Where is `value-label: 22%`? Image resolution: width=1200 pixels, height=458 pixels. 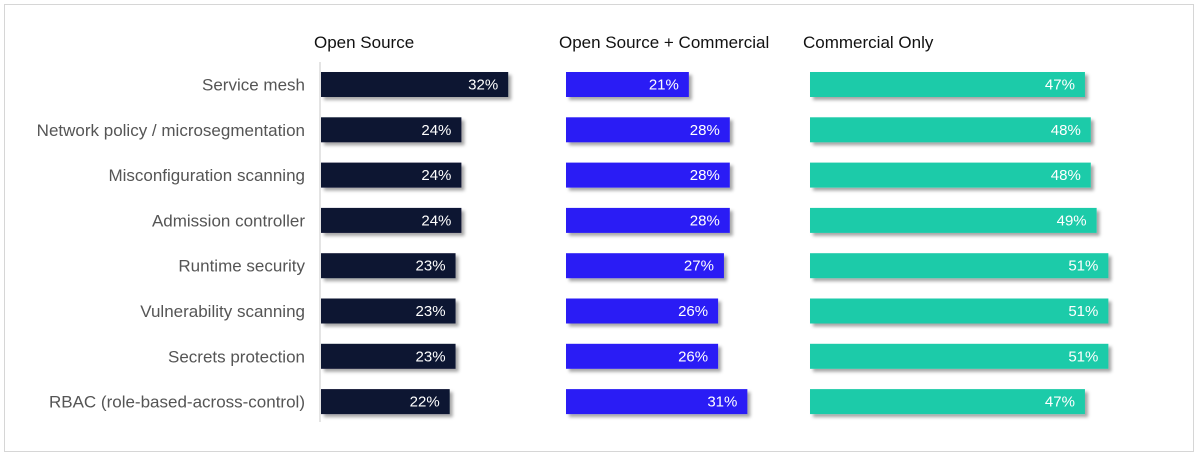
value-label: 22% is located at coordinates (425, 402).